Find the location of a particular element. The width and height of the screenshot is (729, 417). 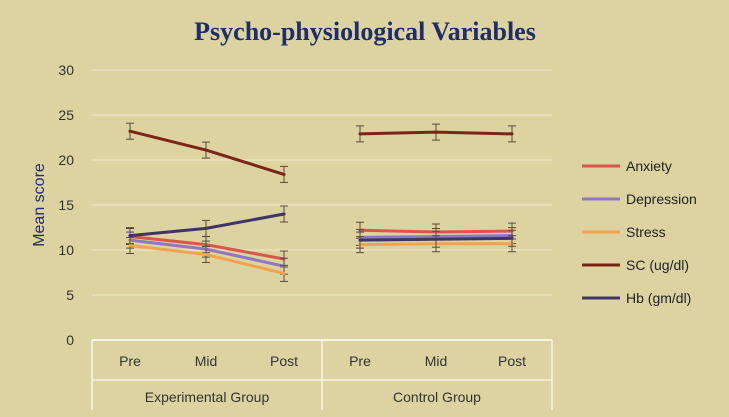

y-tick-label: 15 is located at coordinates (66, 205).